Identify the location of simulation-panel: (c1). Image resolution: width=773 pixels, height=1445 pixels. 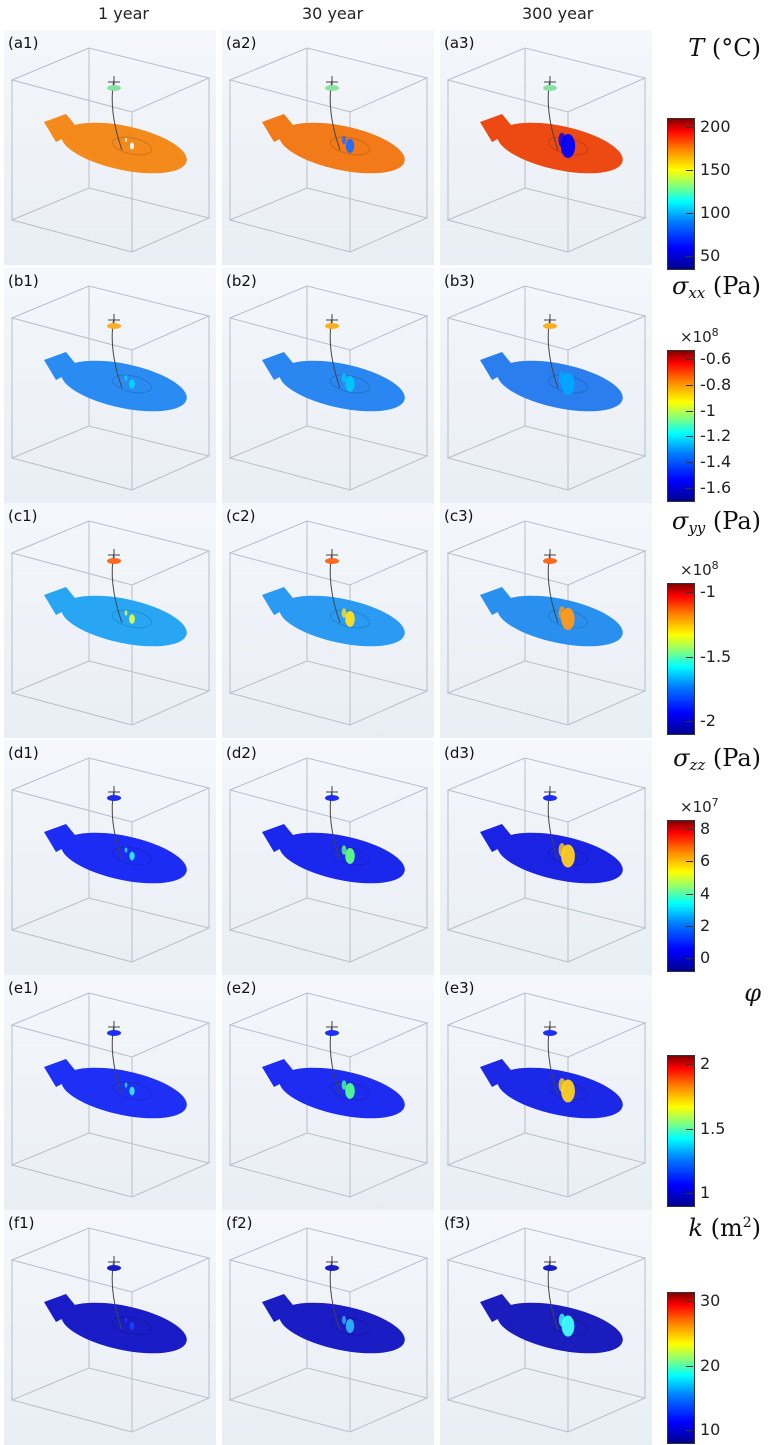
(110, 620).